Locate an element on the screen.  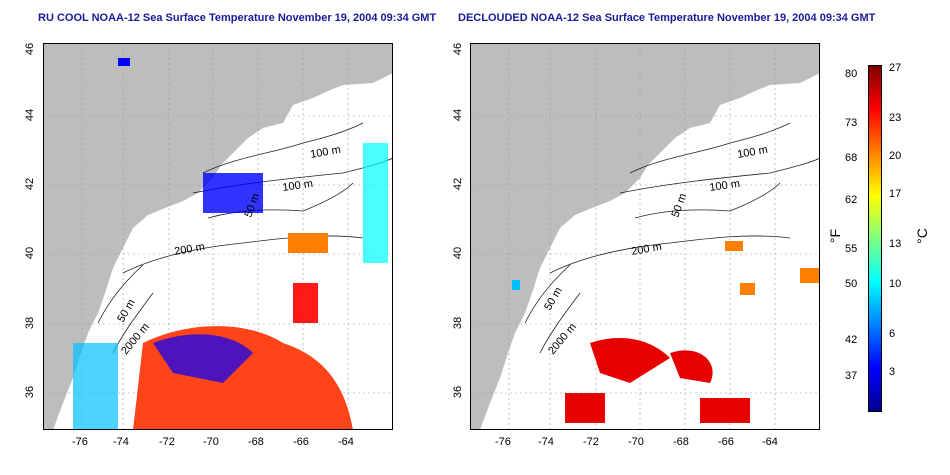
colorbar is located at coordinates (875, 238).